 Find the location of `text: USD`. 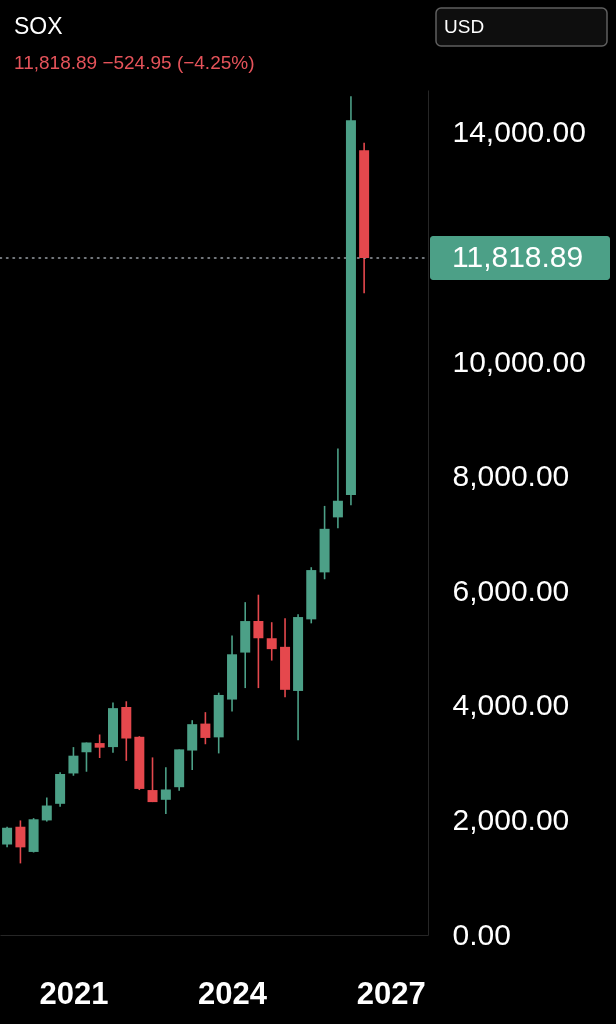

text: USD is located at coordinates (464, 26).